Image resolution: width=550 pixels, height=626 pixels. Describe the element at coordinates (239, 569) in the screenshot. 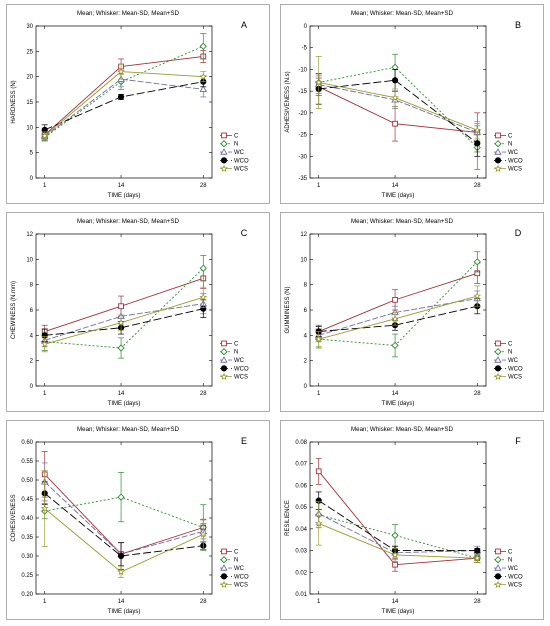

I see `legend-label: WC` at that location.